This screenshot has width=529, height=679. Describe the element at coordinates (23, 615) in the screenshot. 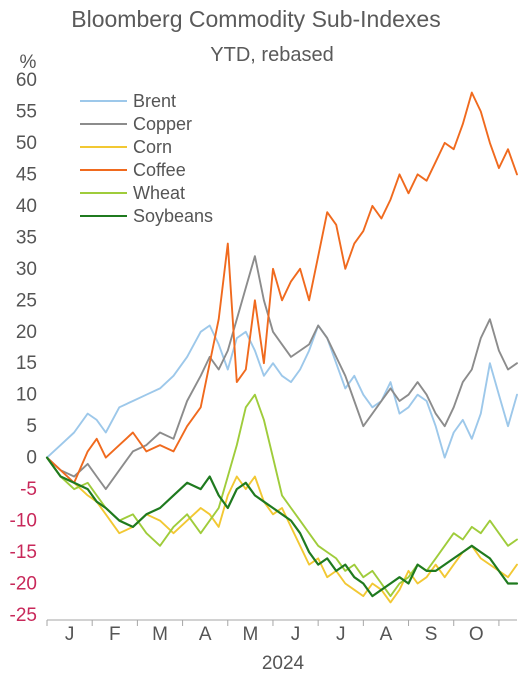

I see `y-tick-label: -25` at that location.